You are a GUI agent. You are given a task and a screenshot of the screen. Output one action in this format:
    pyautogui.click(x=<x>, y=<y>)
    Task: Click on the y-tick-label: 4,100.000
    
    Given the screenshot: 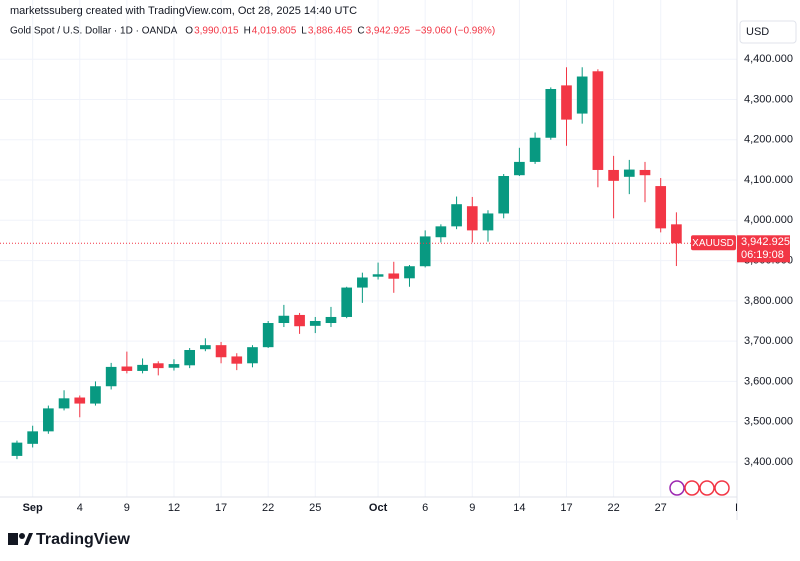 What is the action you would take?
    pyautogui.click(x=768, y=180)
    